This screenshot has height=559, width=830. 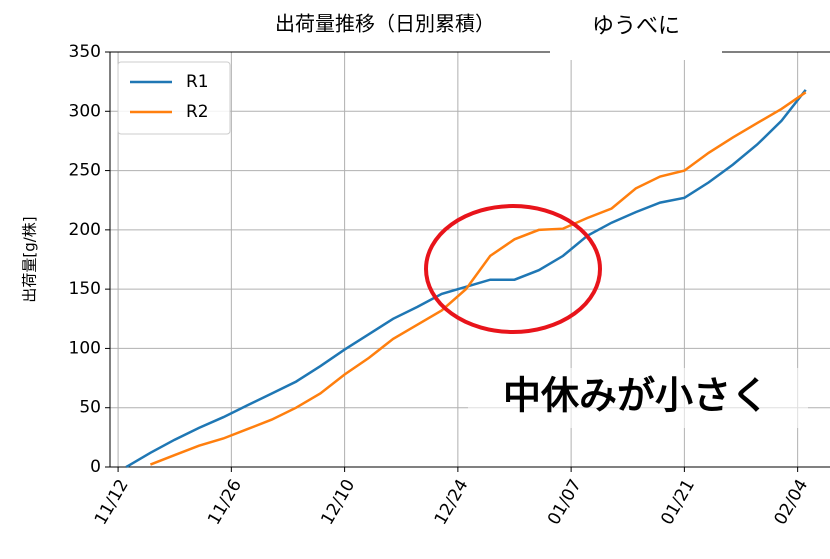 I want to click on x-tick-label: 02/04, so click(x=791, y=502).